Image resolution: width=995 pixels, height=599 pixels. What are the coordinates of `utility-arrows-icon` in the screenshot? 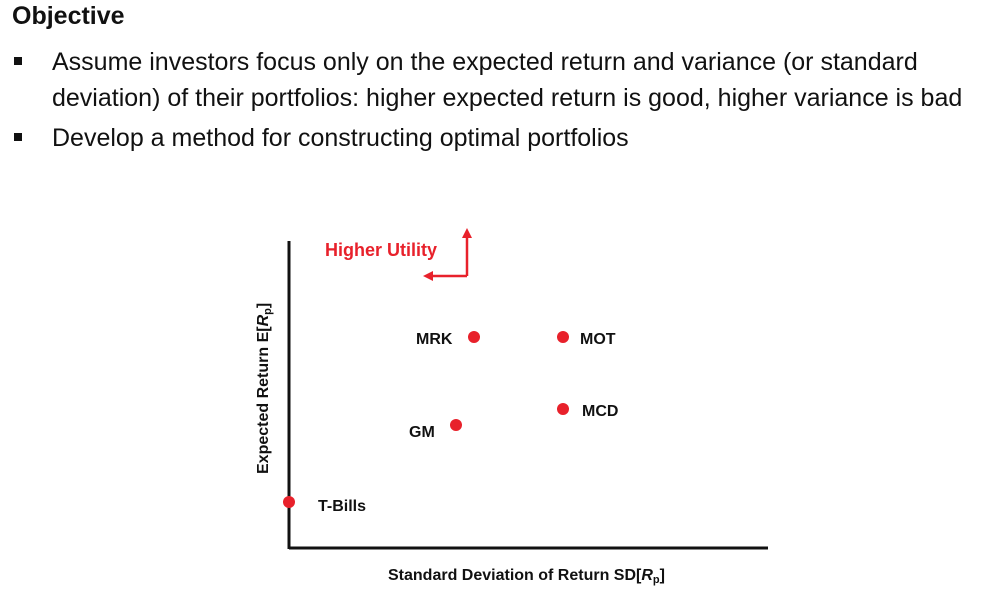 It's located at (447, 254).